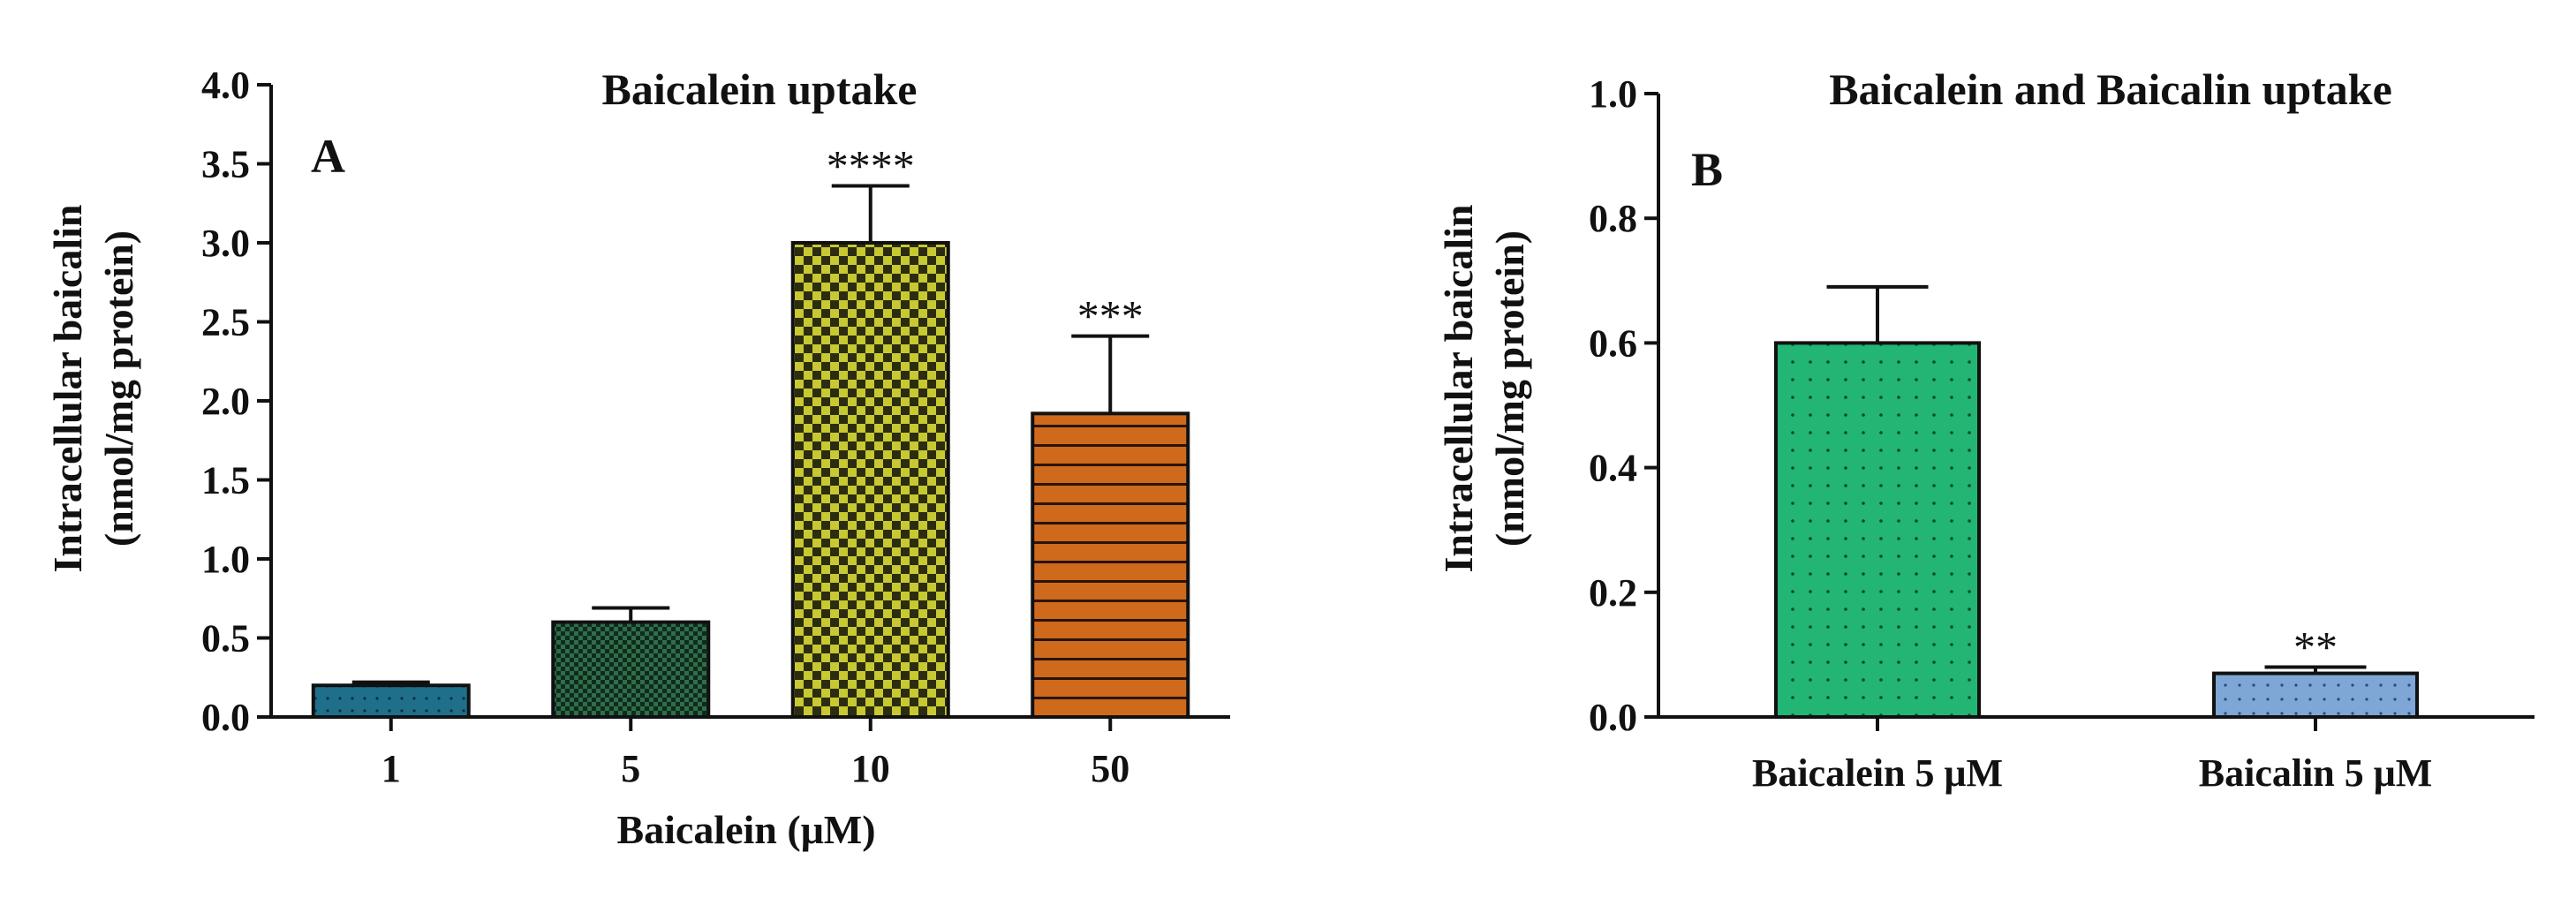  Describe the element at coordinates (226, 323) in the screenshot. I see `y-tick-label: 2.5` at that location.